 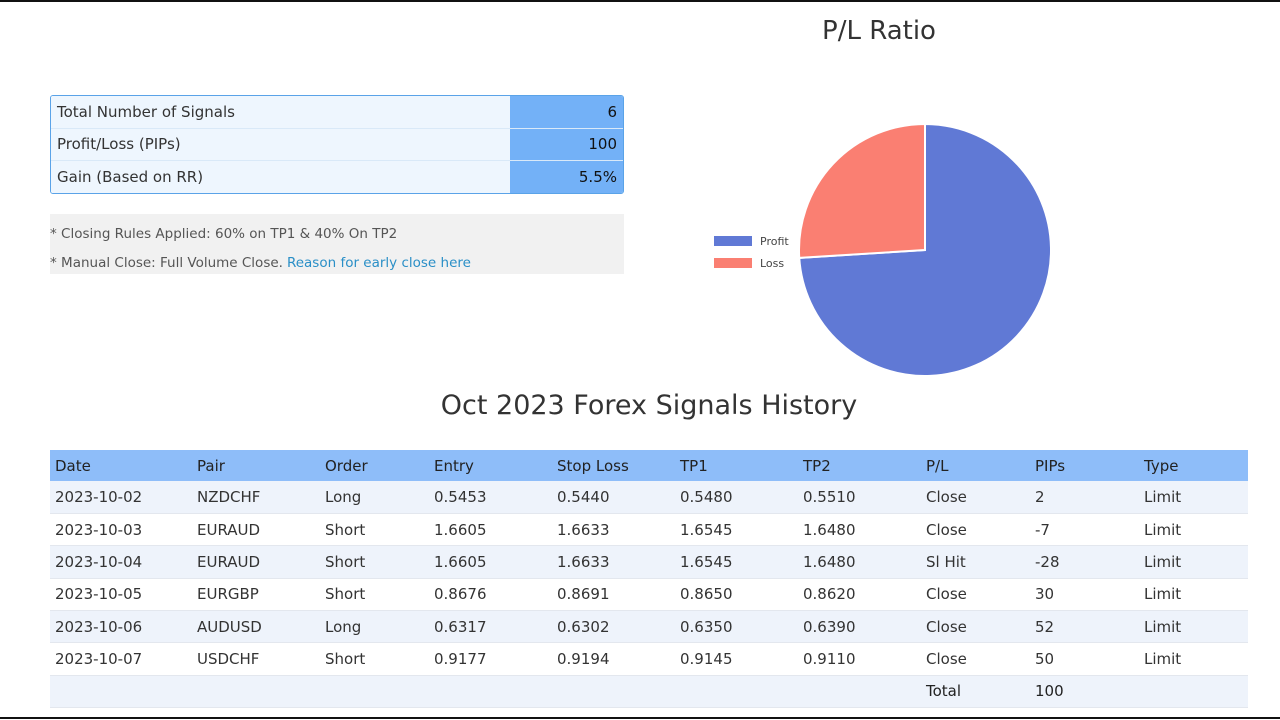 What do you see at coordinates (736, 465) in the screenshot?
I see `column-header: TP1` at bounding box center [736, 465].